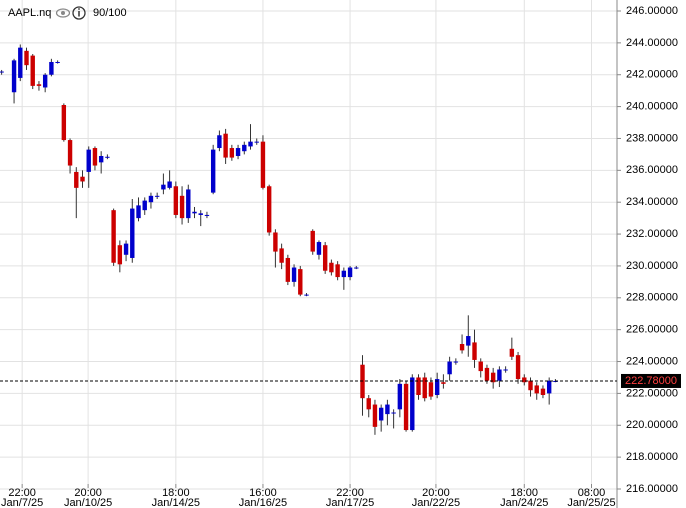  I want to click on y-tick-label: 242.00000, so click(652, 75).